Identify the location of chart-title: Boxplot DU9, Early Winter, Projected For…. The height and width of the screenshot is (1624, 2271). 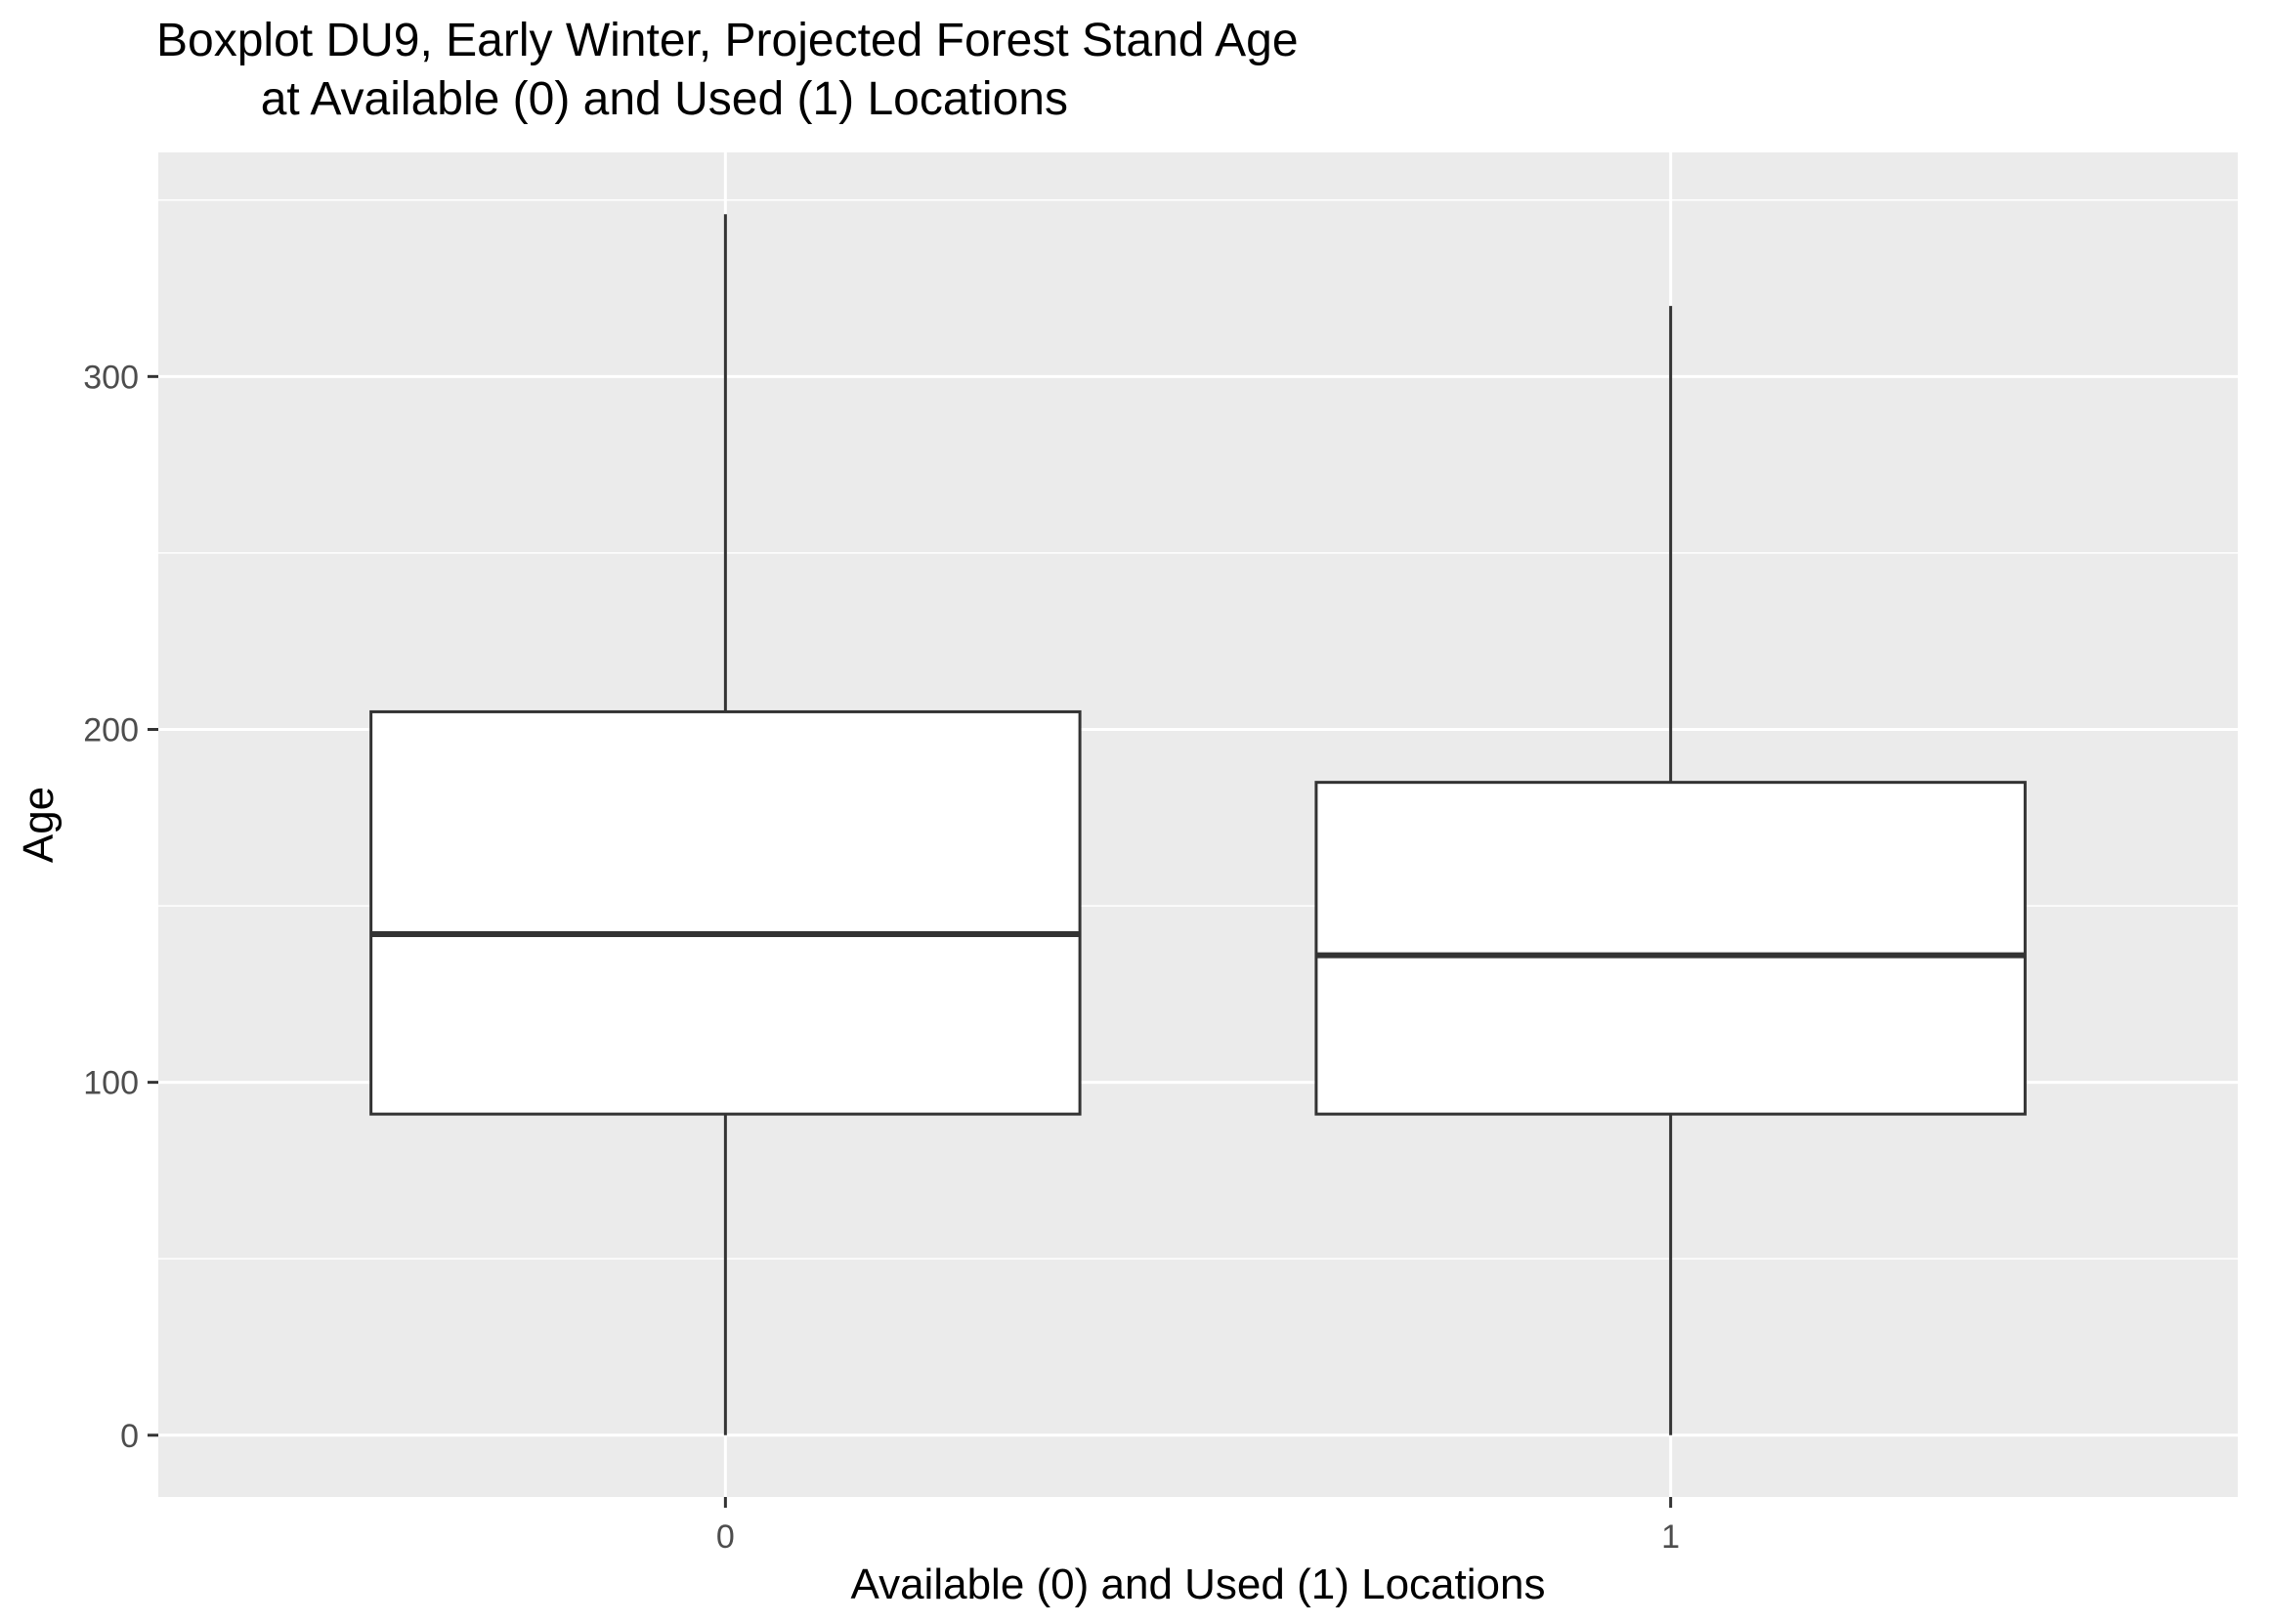
(727, 70).